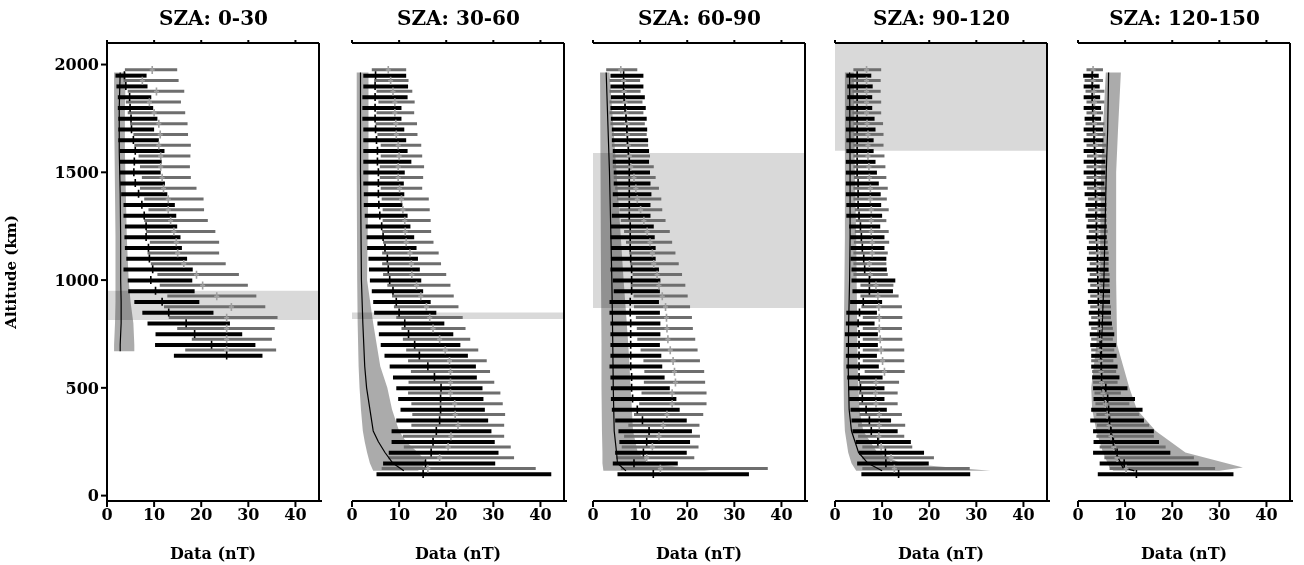  What do you see at coordinates (82, 388) in the screenshot?
I see `y-tick-label: 500` at bounding box center [82, 388].